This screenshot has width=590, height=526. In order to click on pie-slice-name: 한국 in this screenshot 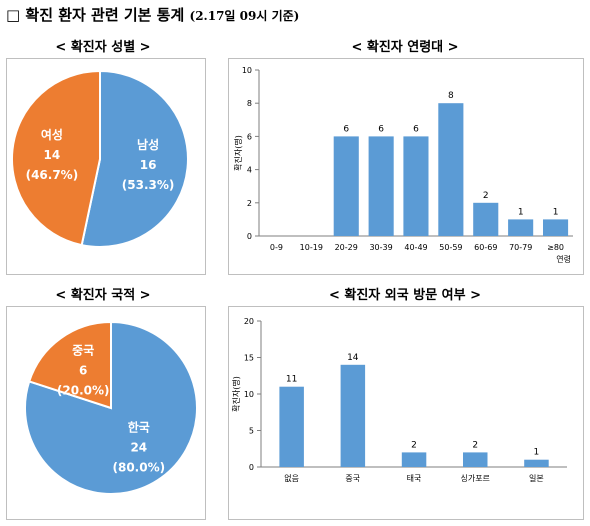, I will do `click(139, 426)`.